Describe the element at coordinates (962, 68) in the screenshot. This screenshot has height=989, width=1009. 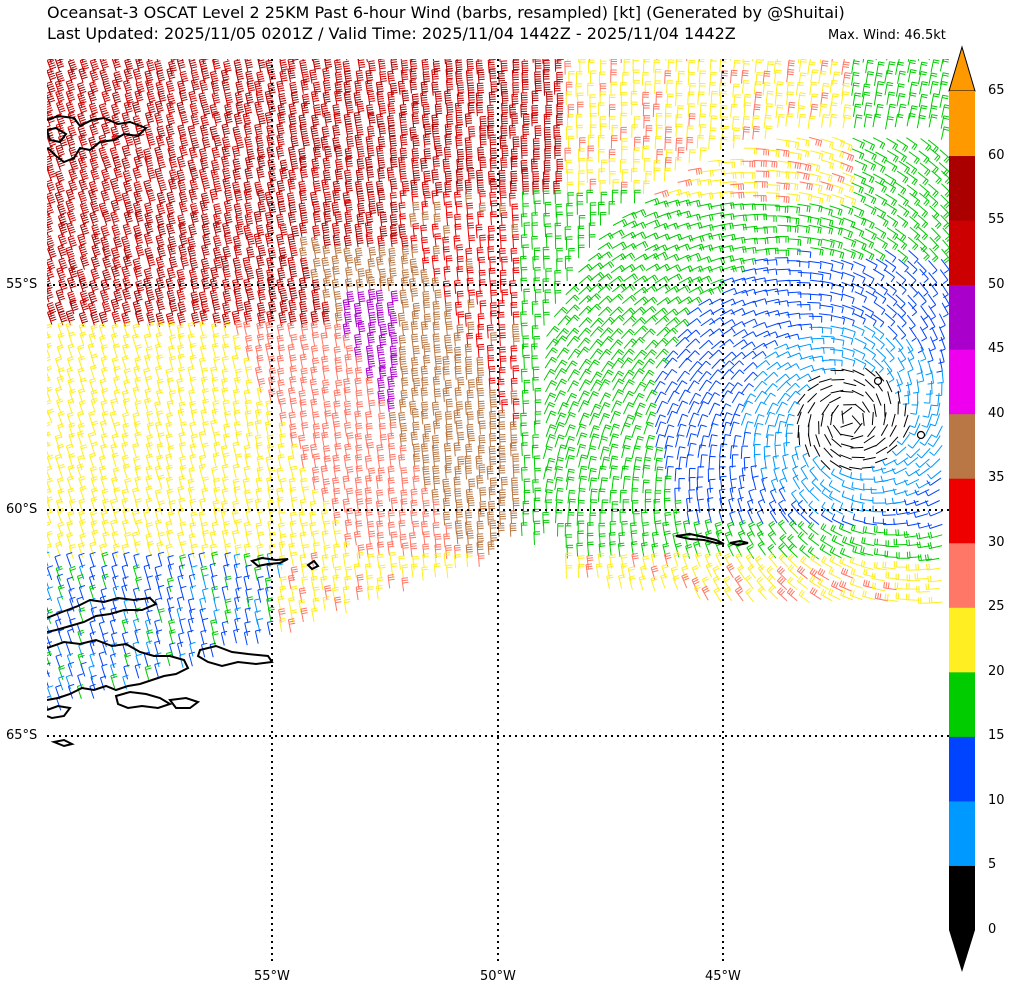
I see `colorbar-extend-max` at that location.